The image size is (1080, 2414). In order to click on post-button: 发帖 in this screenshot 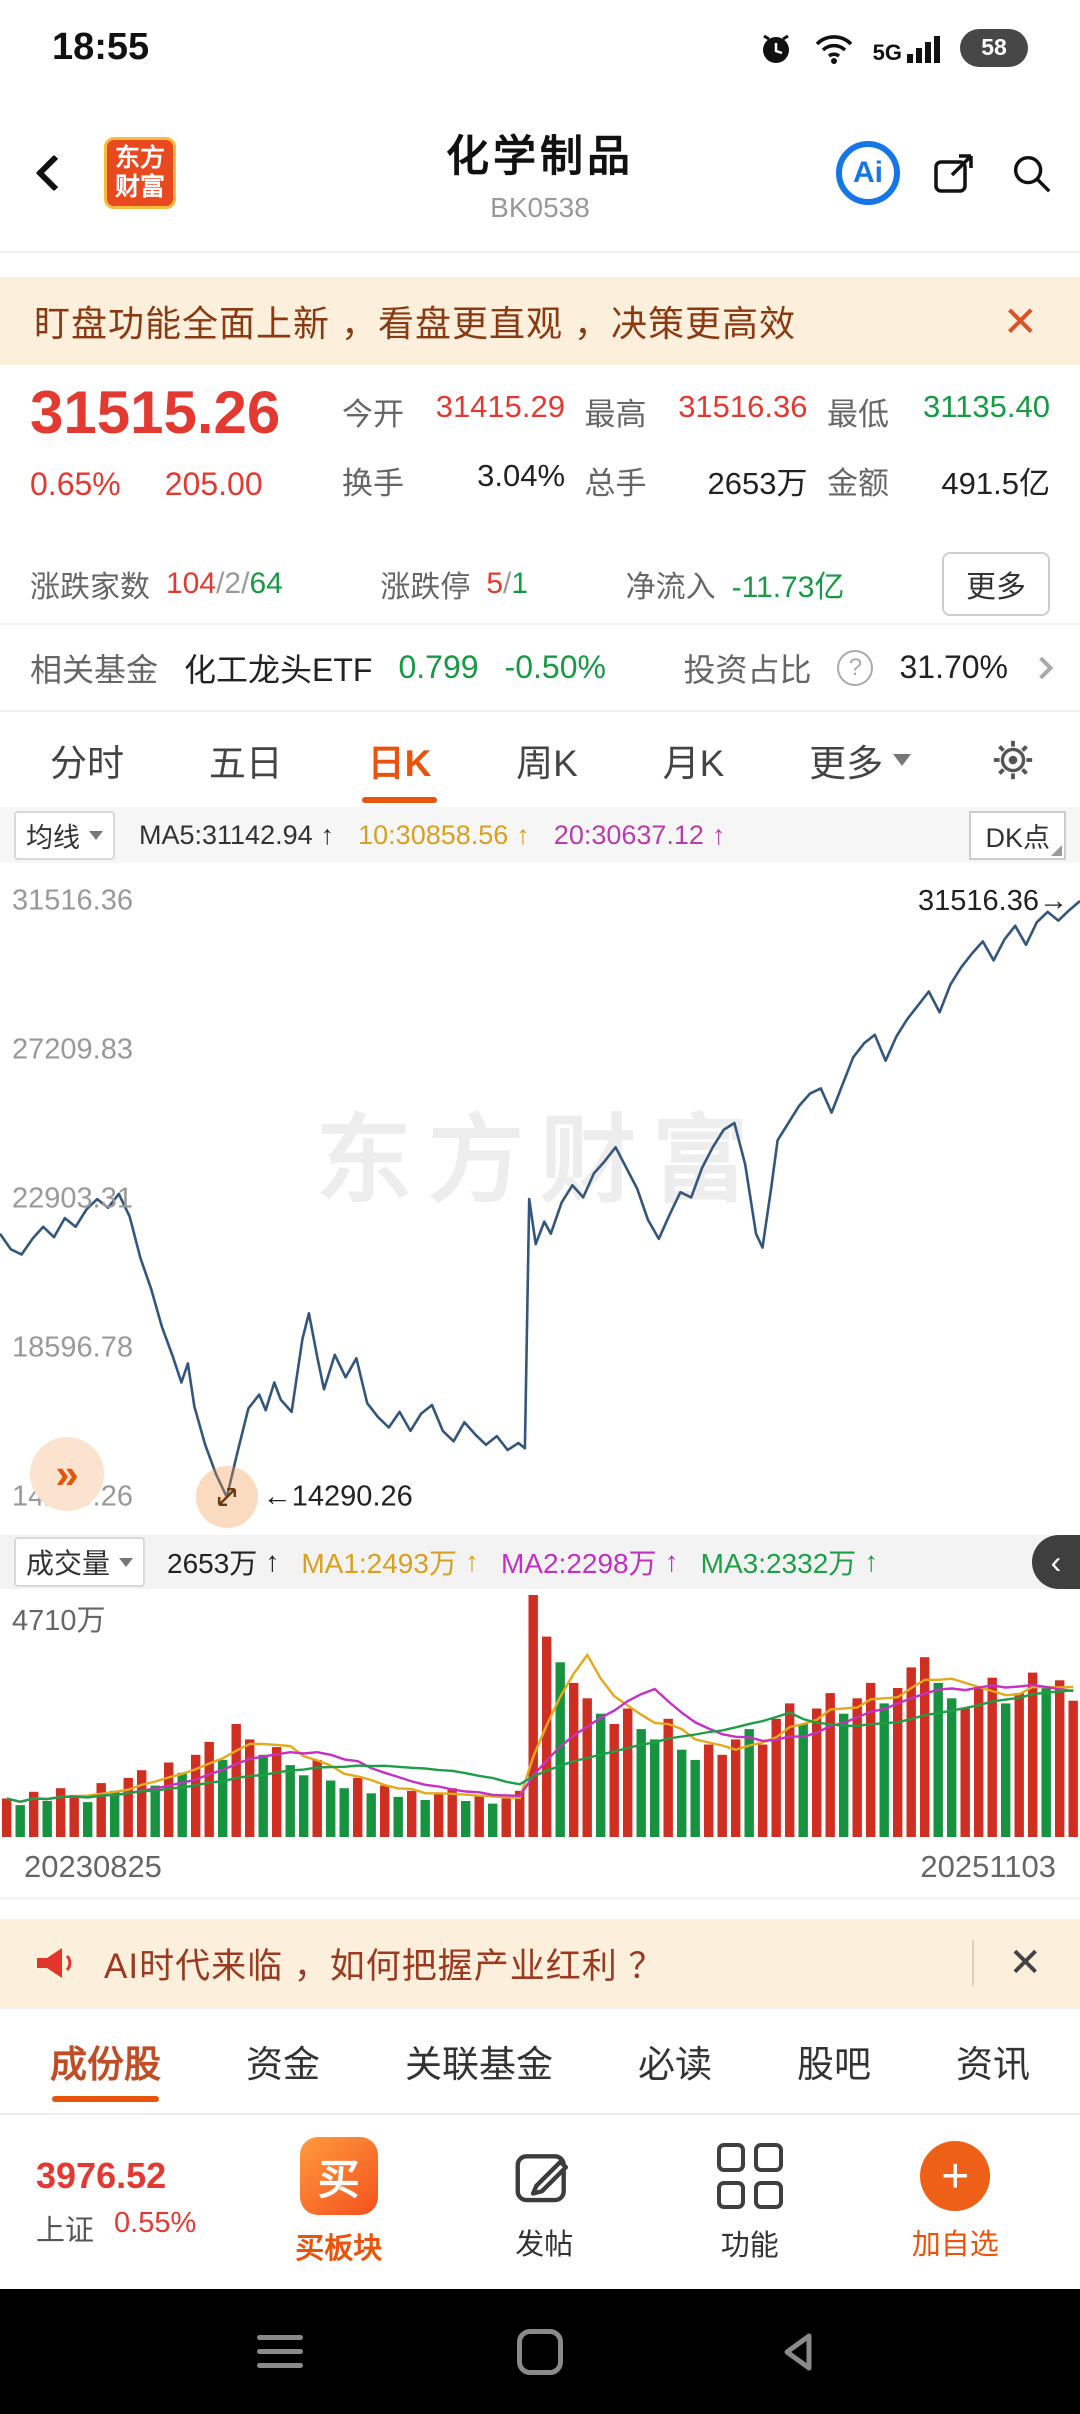, I will do `click(545, 2202)`.